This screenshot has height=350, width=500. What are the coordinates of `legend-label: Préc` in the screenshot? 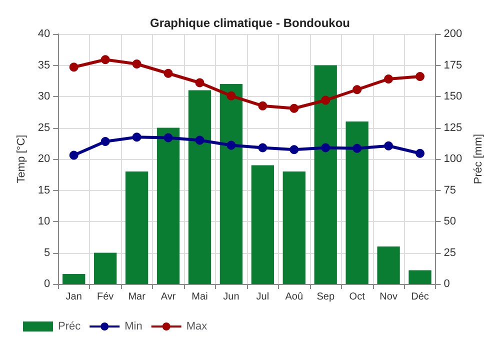 It's located at (70, 326).